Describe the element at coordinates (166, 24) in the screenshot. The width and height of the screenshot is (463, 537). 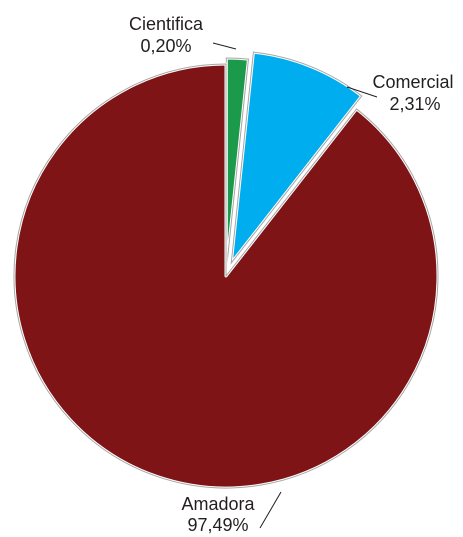
I see `slice-label-cientifica: Cientifica` at that location.